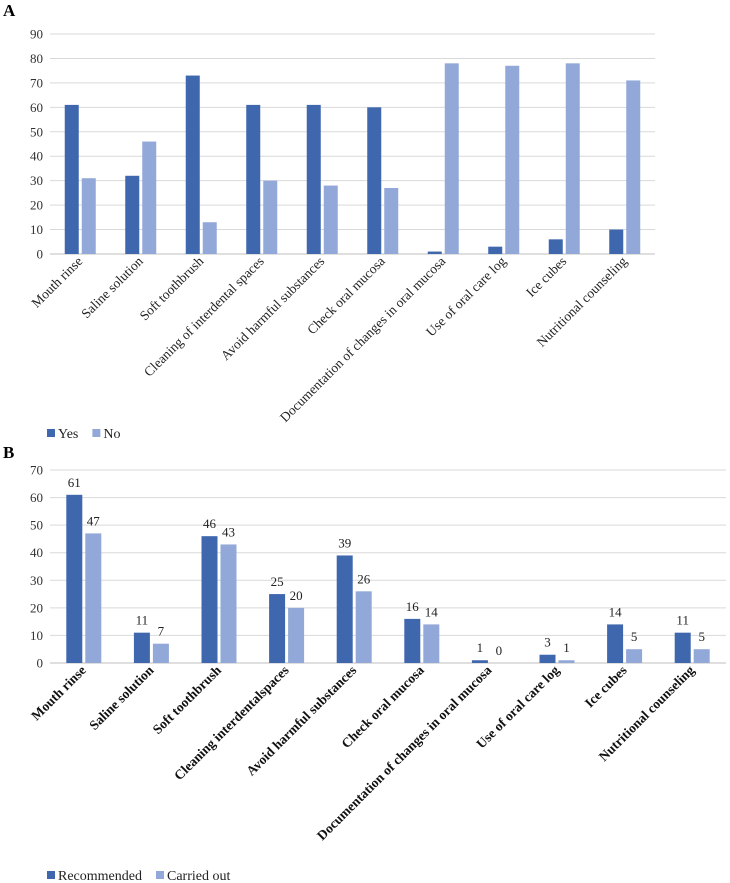 The image size is (730, 883). What do you see at coordinates (296, 595) in the screenshot?
I see `data-label: 20` at bounding box center [296, 595].